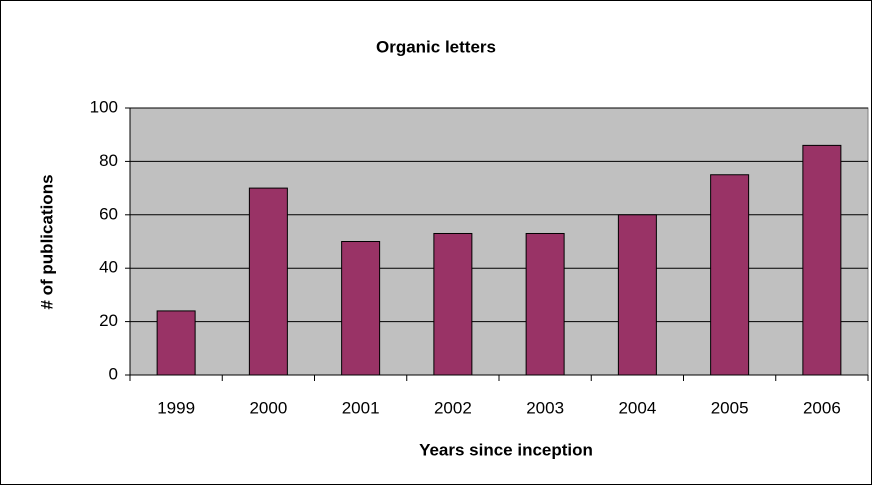  Describe the element at coordinates (113, 373) in the screenshot. I see `y-tick-label: 0` at that location.